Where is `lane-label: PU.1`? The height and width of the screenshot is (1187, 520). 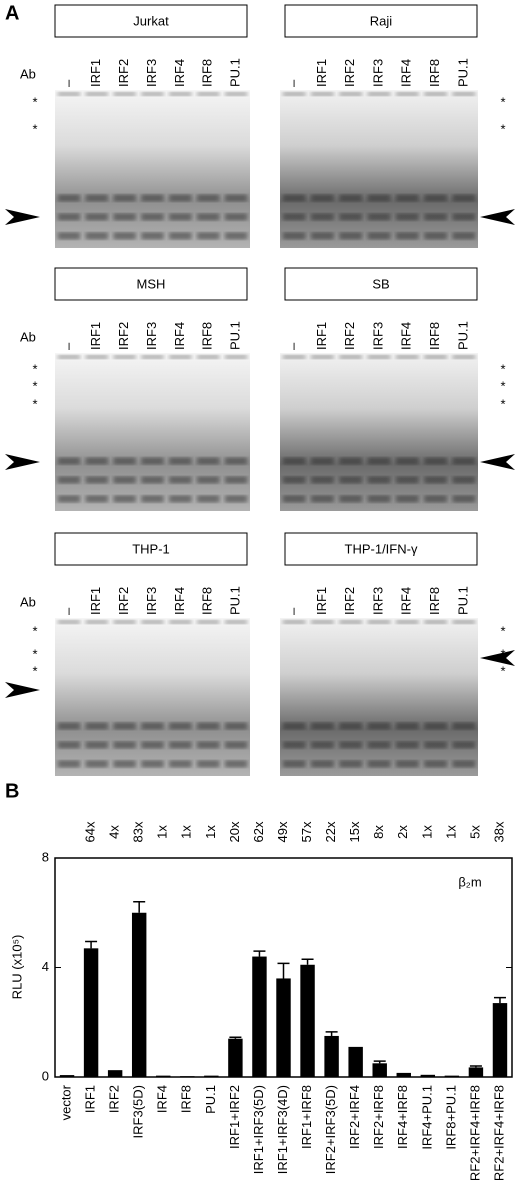 lane-label: PU.1 is located at coordinates (462, 335).